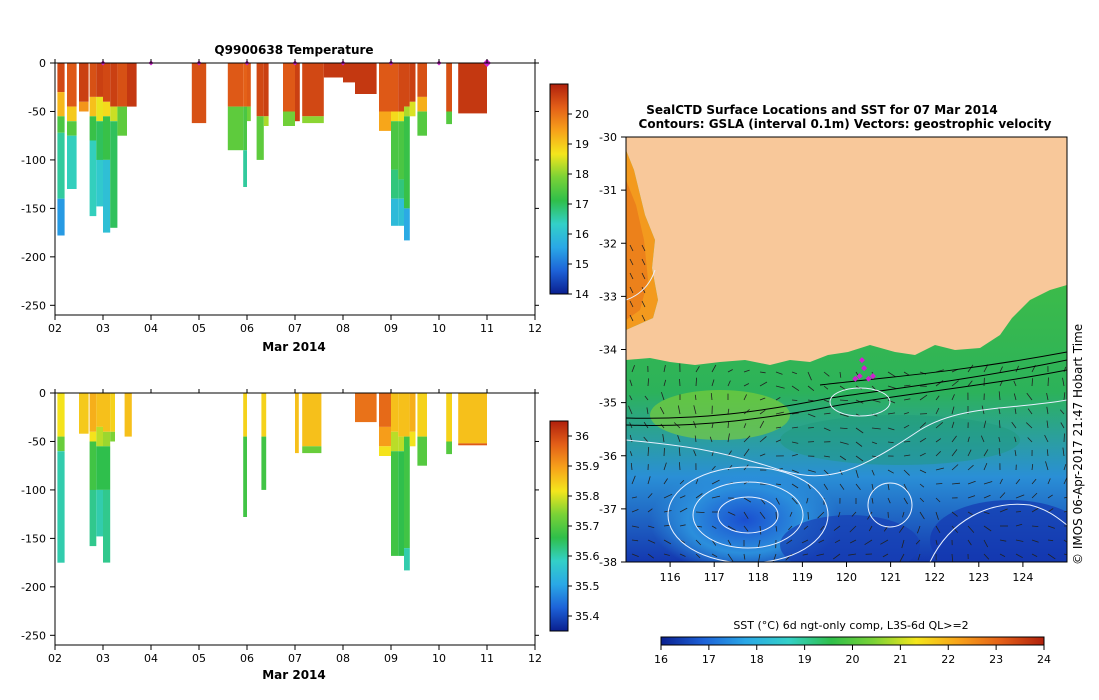  Describe the element at coordinates (55, 328) in the screenshot. I see `x-tick-label: 02` at that location.